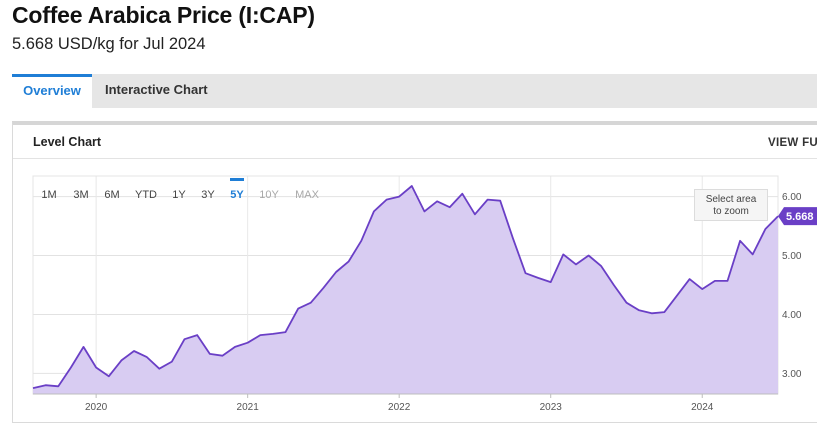 The width and height of the screenshot is (817, 428). I want to click on x-axis-ticks: 2020 2021 2022 2023 2024, so click(399, 403).